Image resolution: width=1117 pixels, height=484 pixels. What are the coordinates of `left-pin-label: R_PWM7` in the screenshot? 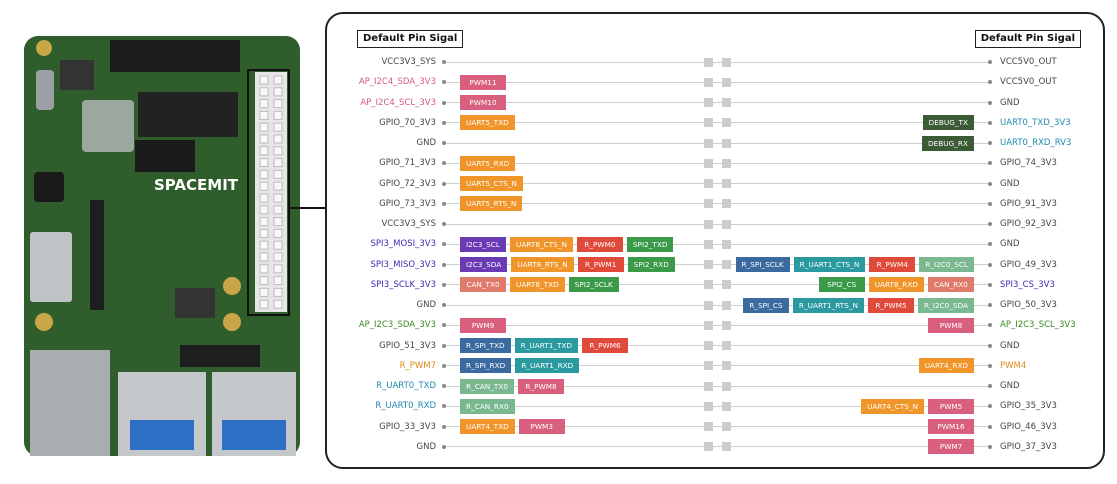 It's located at (417, 365).